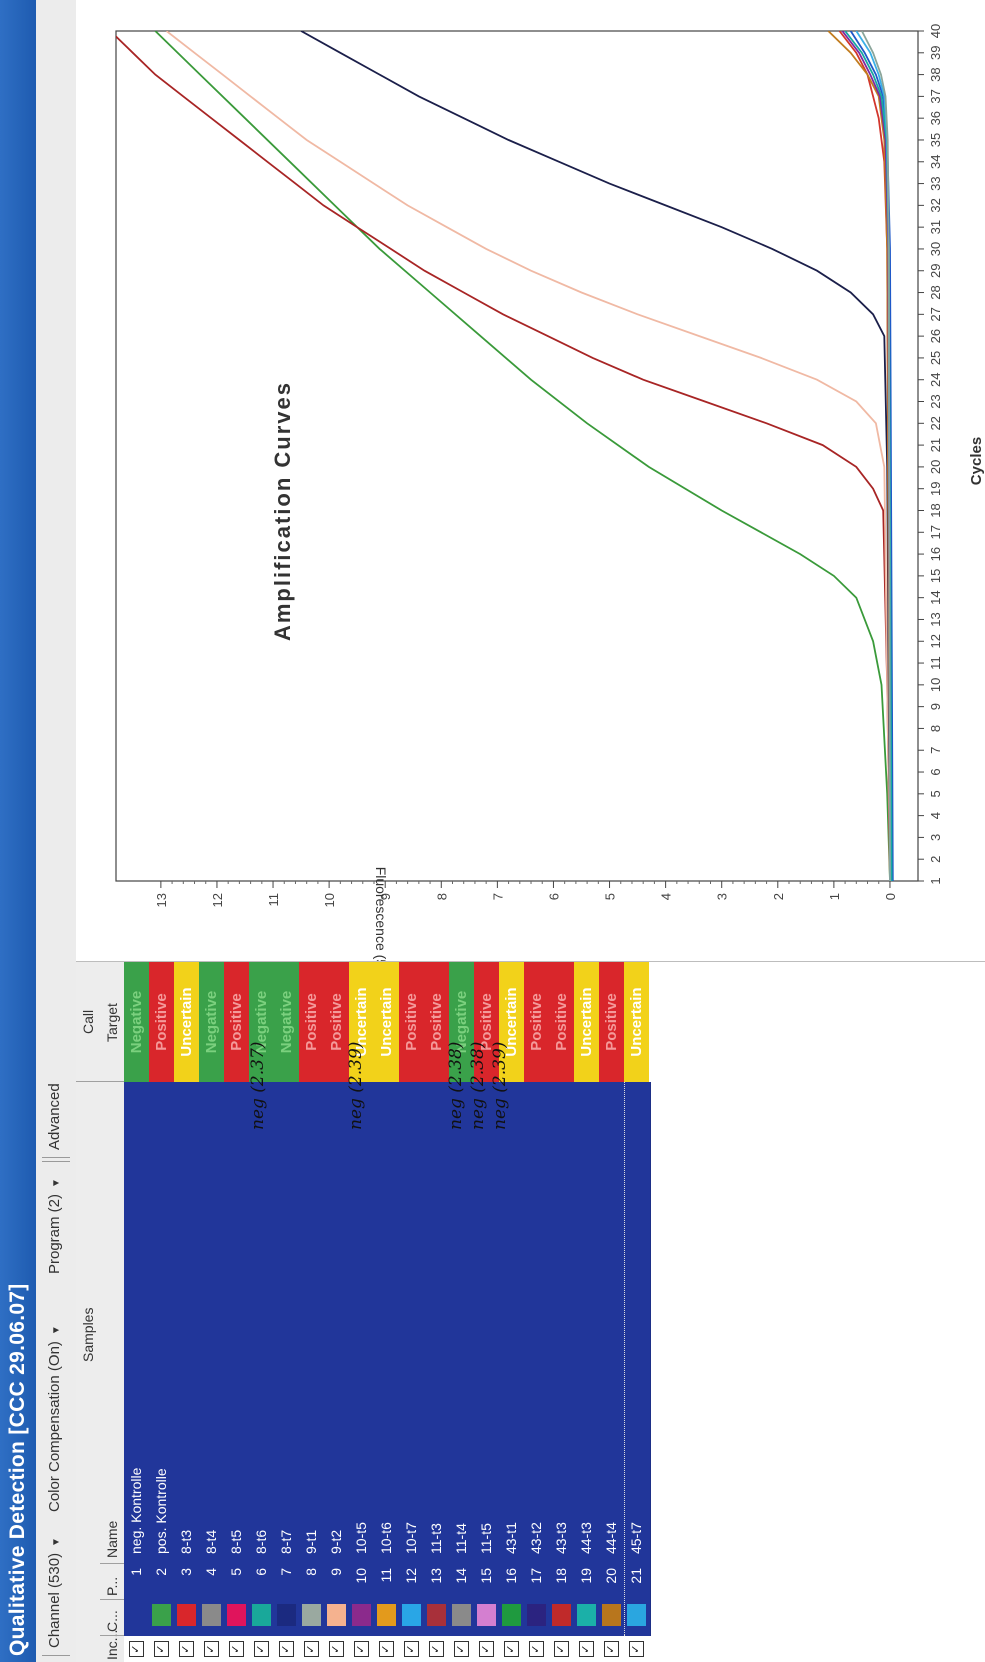 This screenshot has height=1662, width=985. Describe the element at coordinates (871, 456) in the screenshot. I see `series-line` at that location.